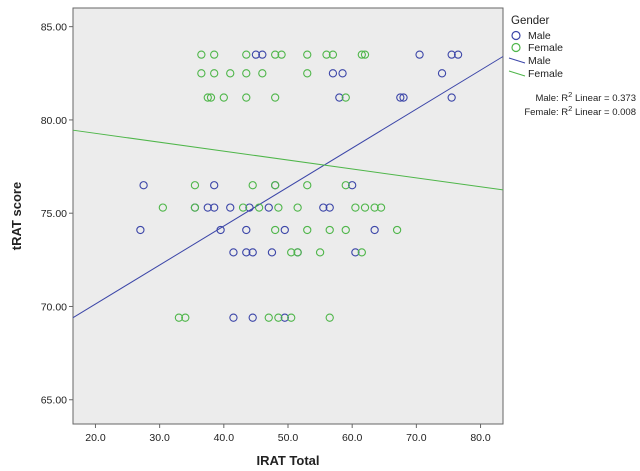 This screenshot has height=471, width=640. Describe the element at coordinates (16, 216) in the screenshot. I see `y-axis-title: tRAT score` at that location.